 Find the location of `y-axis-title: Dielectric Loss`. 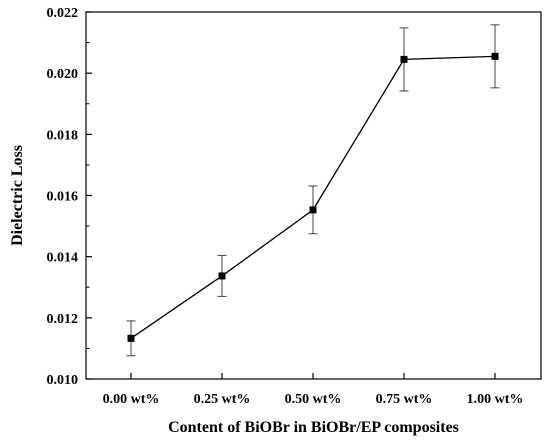

y-axis-title: Dielectric Loss is located at coordinates (17, 195).